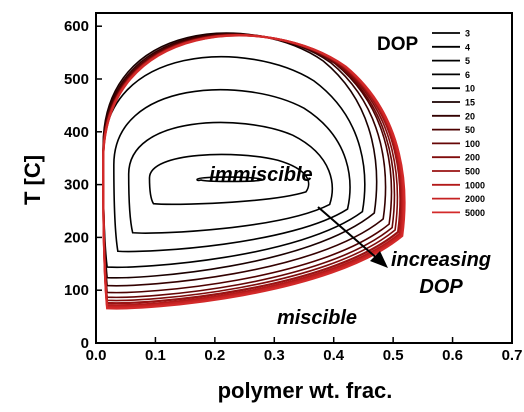 This screenshot has width=524, height=412. Describe the element at coordinates (348, 233) in the screenshot. I see `increasing-dop-arrow` at that location.